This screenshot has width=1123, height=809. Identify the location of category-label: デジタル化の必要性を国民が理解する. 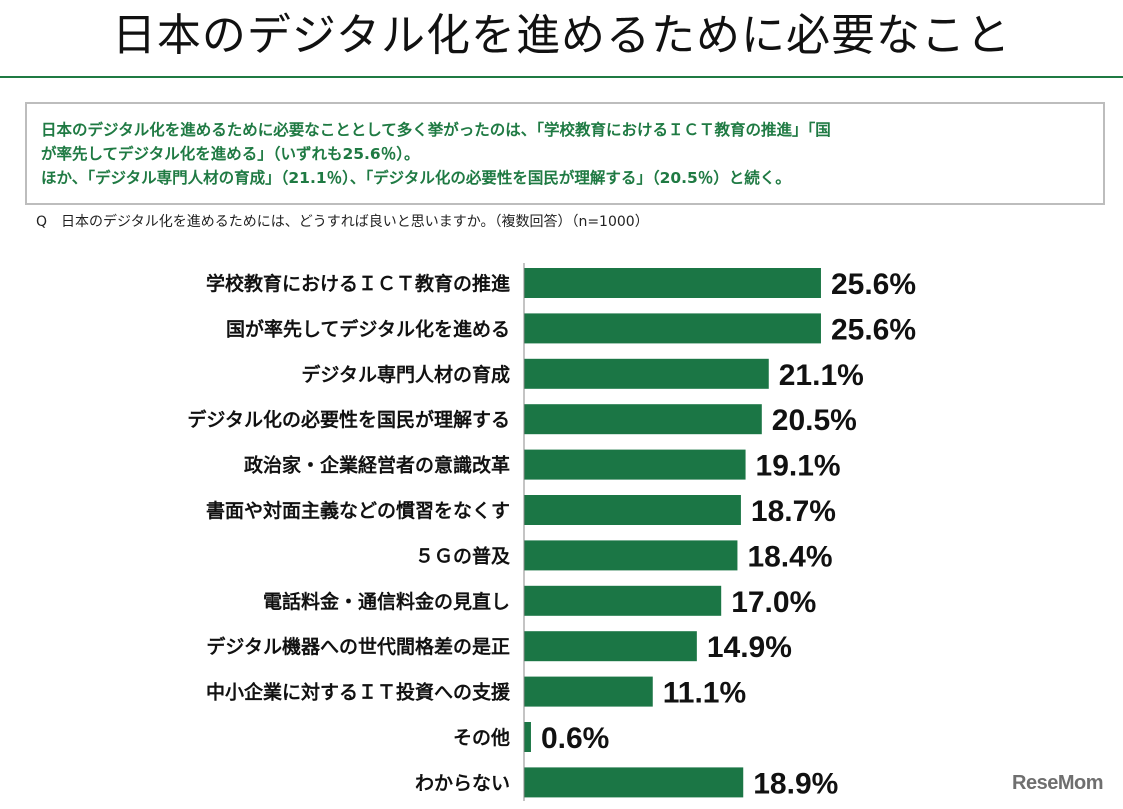
(348, 419).